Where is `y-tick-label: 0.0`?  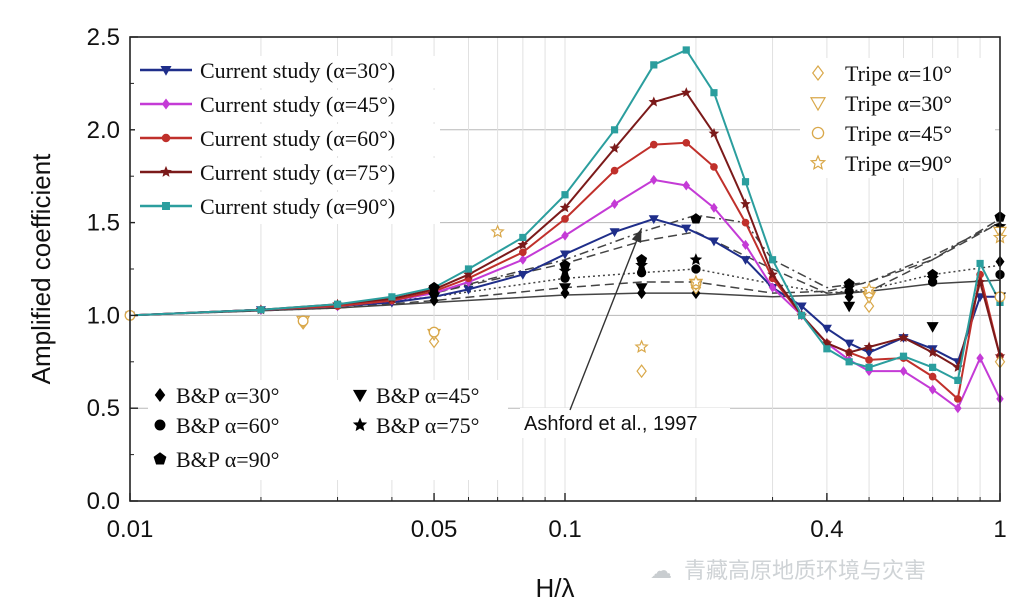
y-tick-label: 0.0 is located at coordinates (103, 501).